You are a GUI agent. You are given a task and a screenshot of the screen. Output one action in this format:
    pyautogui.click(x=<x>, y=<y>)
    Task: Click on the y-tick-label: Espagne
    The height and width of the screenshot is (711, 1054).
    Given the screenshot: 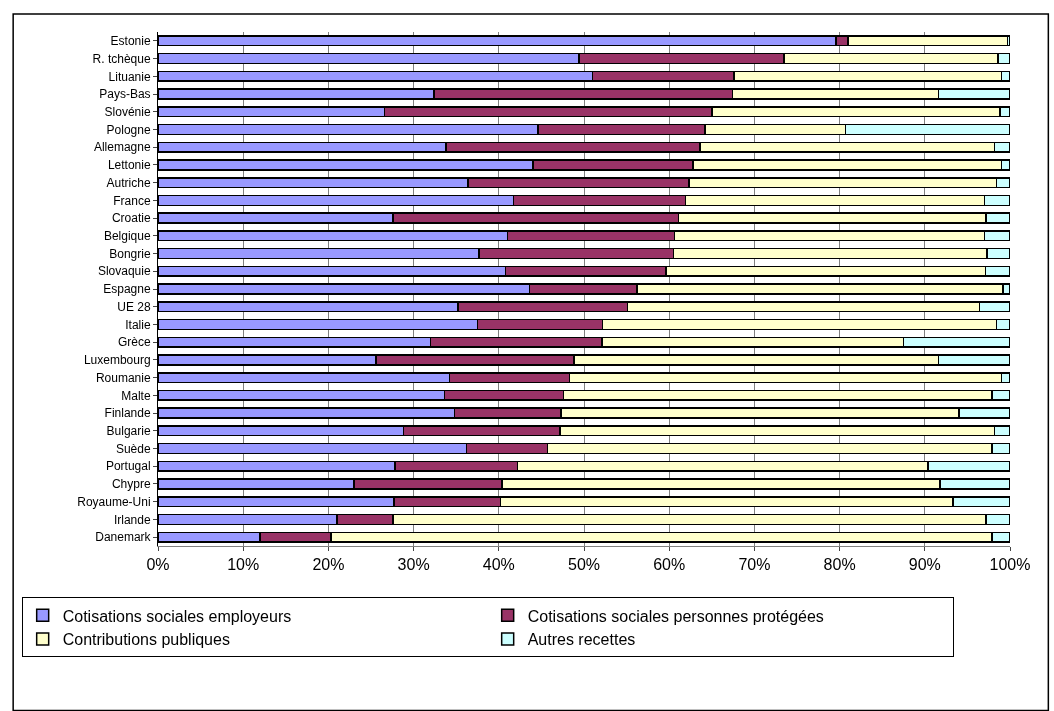 What is the action you would take?
    pyautogui.click(x=127, y=289)
    